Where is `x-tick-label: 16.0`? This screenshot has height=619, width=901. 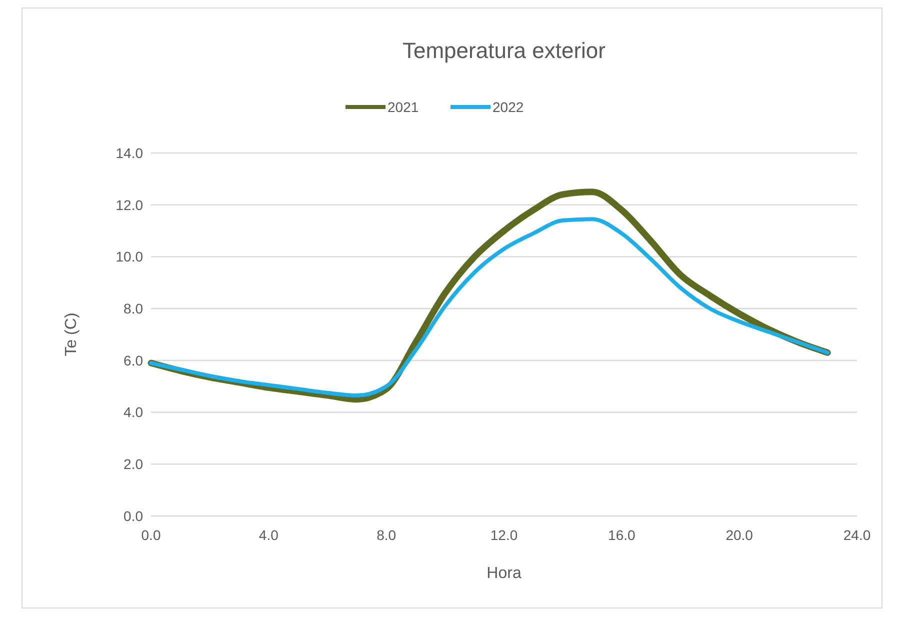
x-tick-label: 16.0 is located at coordinates (622, 535).